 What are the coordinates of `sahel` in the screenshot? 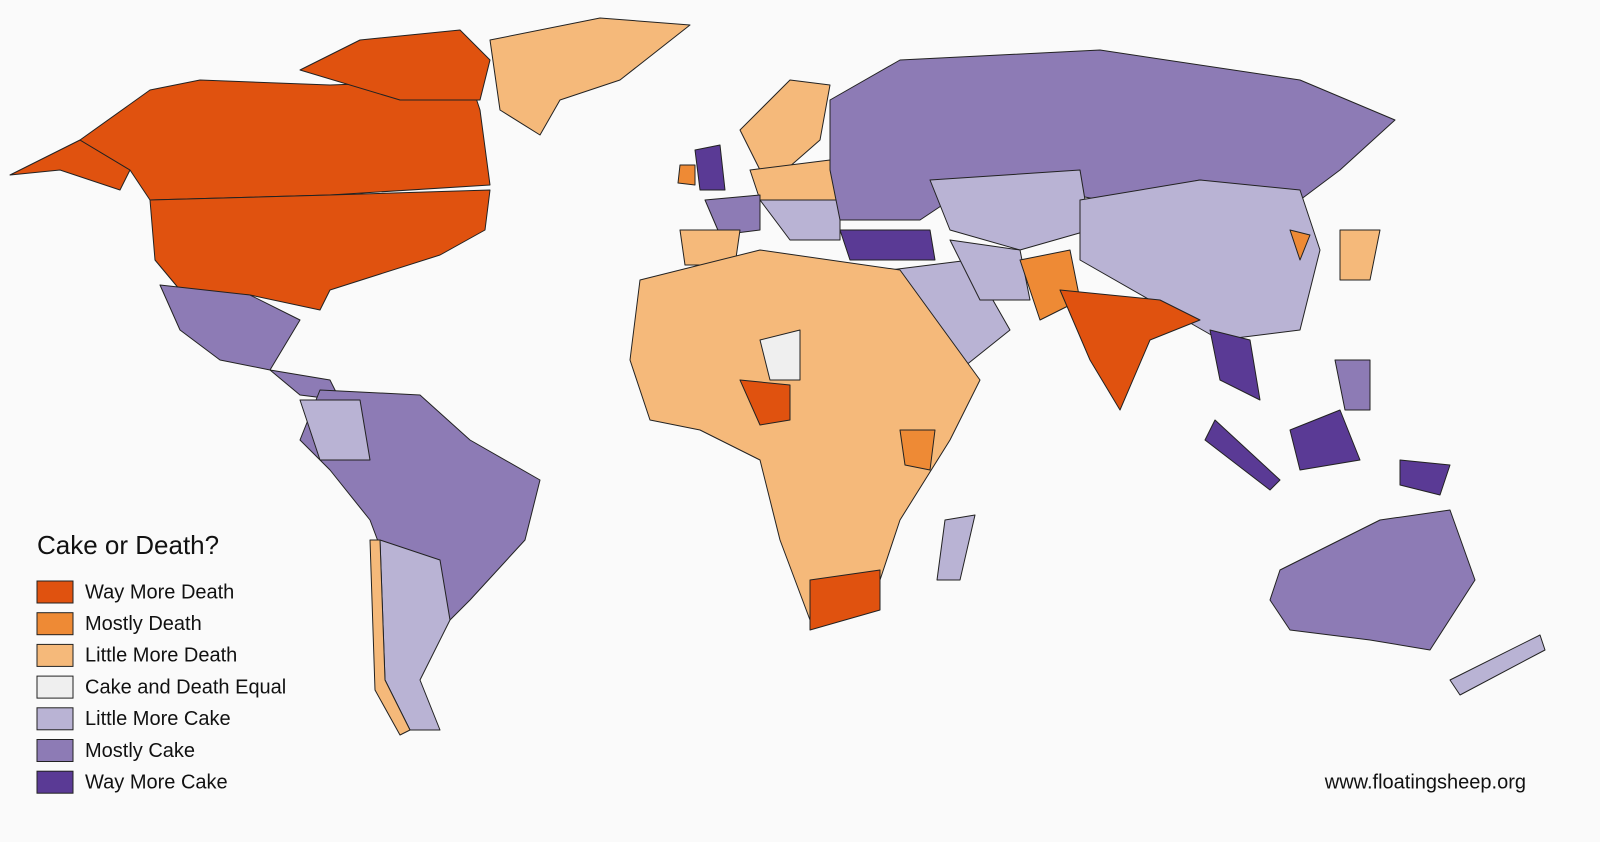 It's located at (780, 355).